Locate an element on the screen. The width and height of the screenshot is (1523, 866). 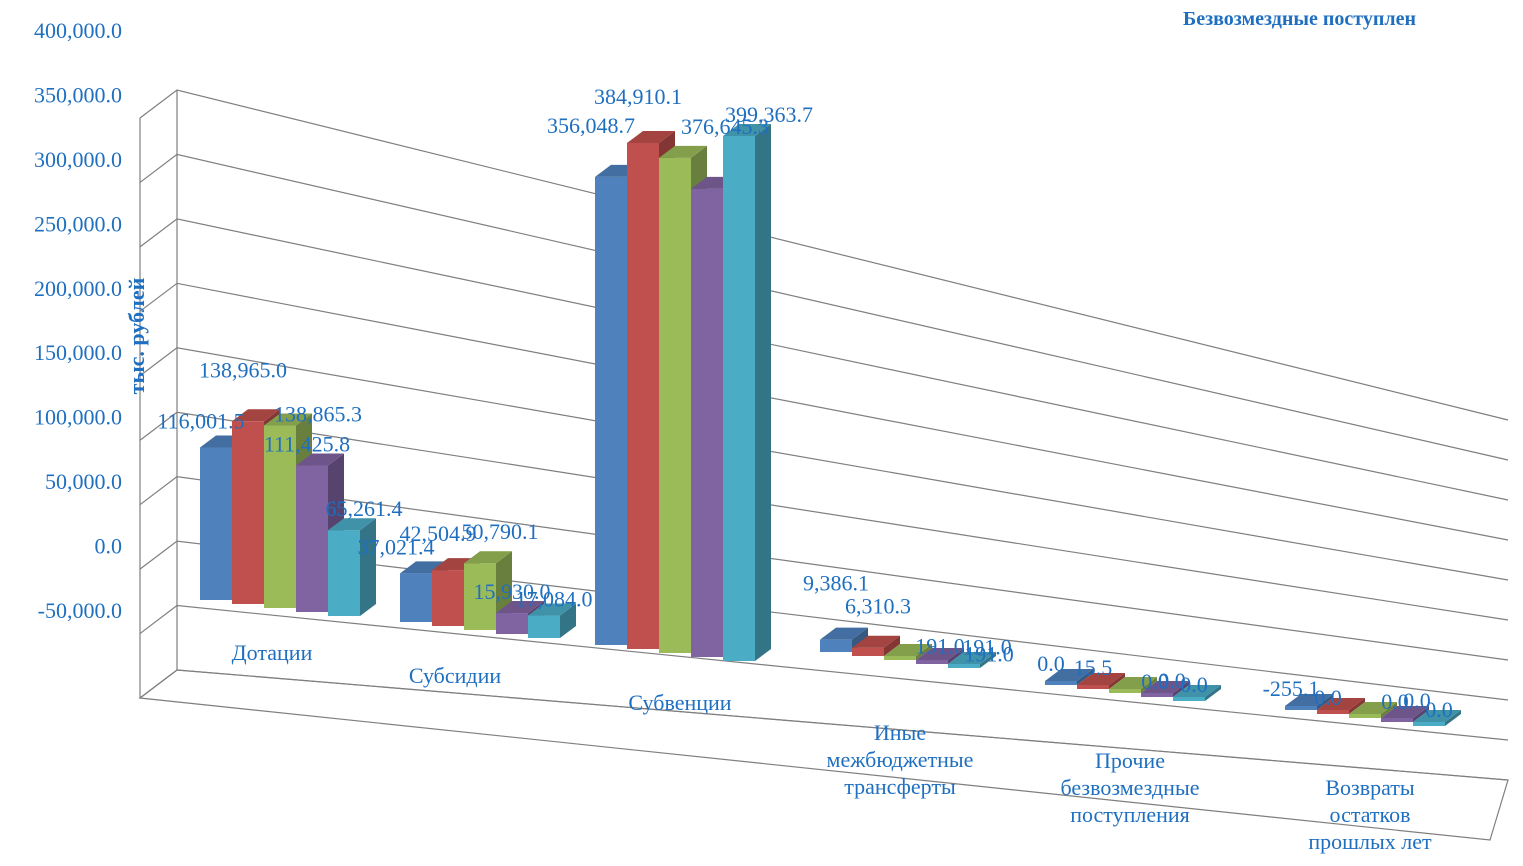
category-label: поступления is located at coordinates (1130, 814).